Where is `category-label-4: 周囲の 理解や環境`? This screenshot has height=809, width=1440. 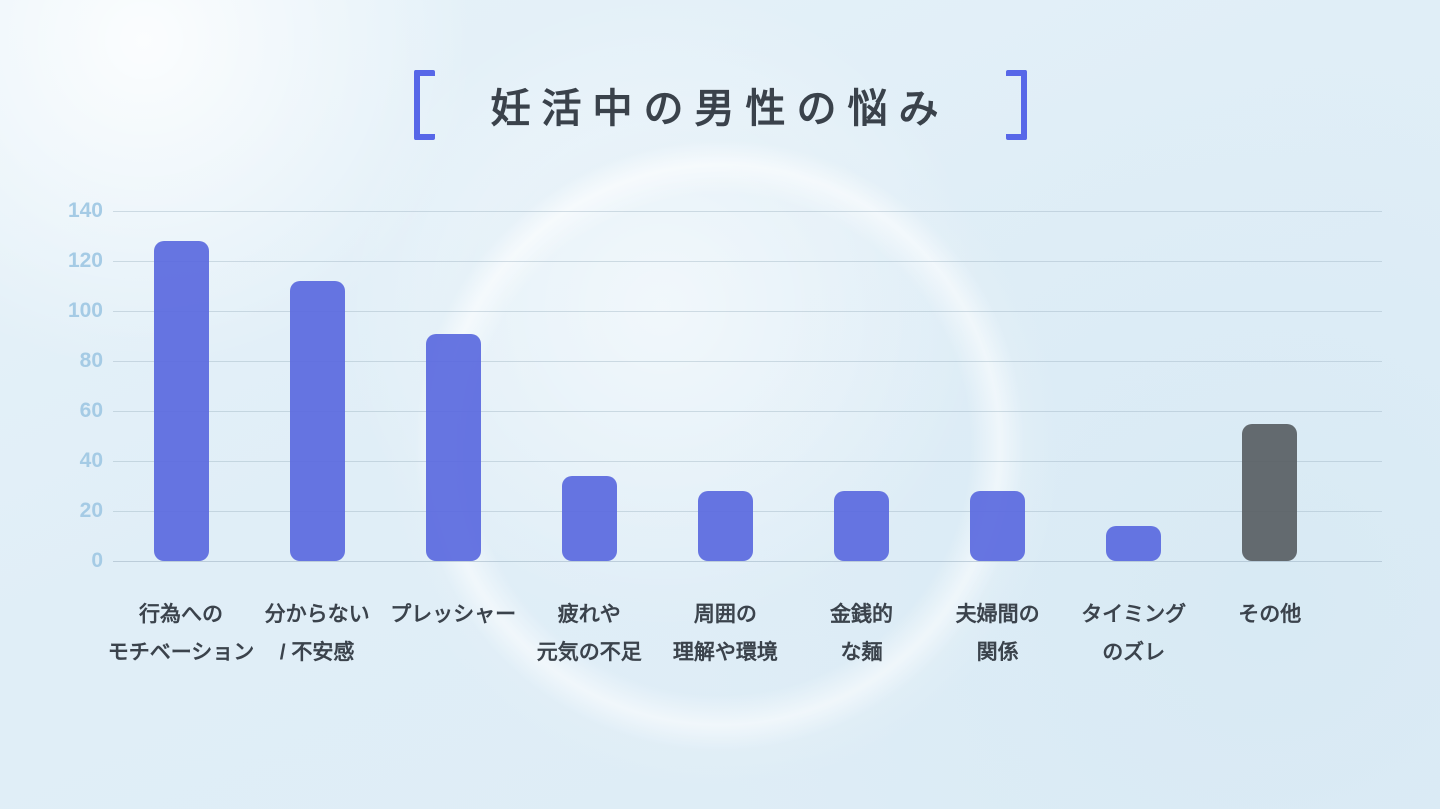 category-label-4: 周囲の 理解や環境 is located at coordinates (725, 634).